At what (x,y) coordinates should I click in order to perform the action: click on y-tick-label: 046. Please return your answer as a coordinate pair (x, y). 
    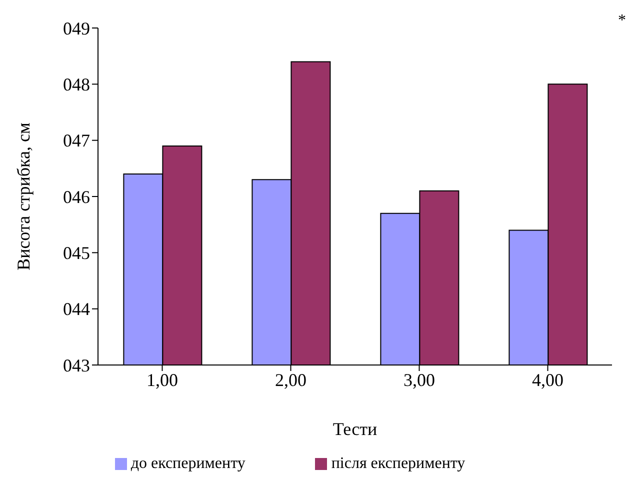
    Looking at the image, I should click on (76, 196).